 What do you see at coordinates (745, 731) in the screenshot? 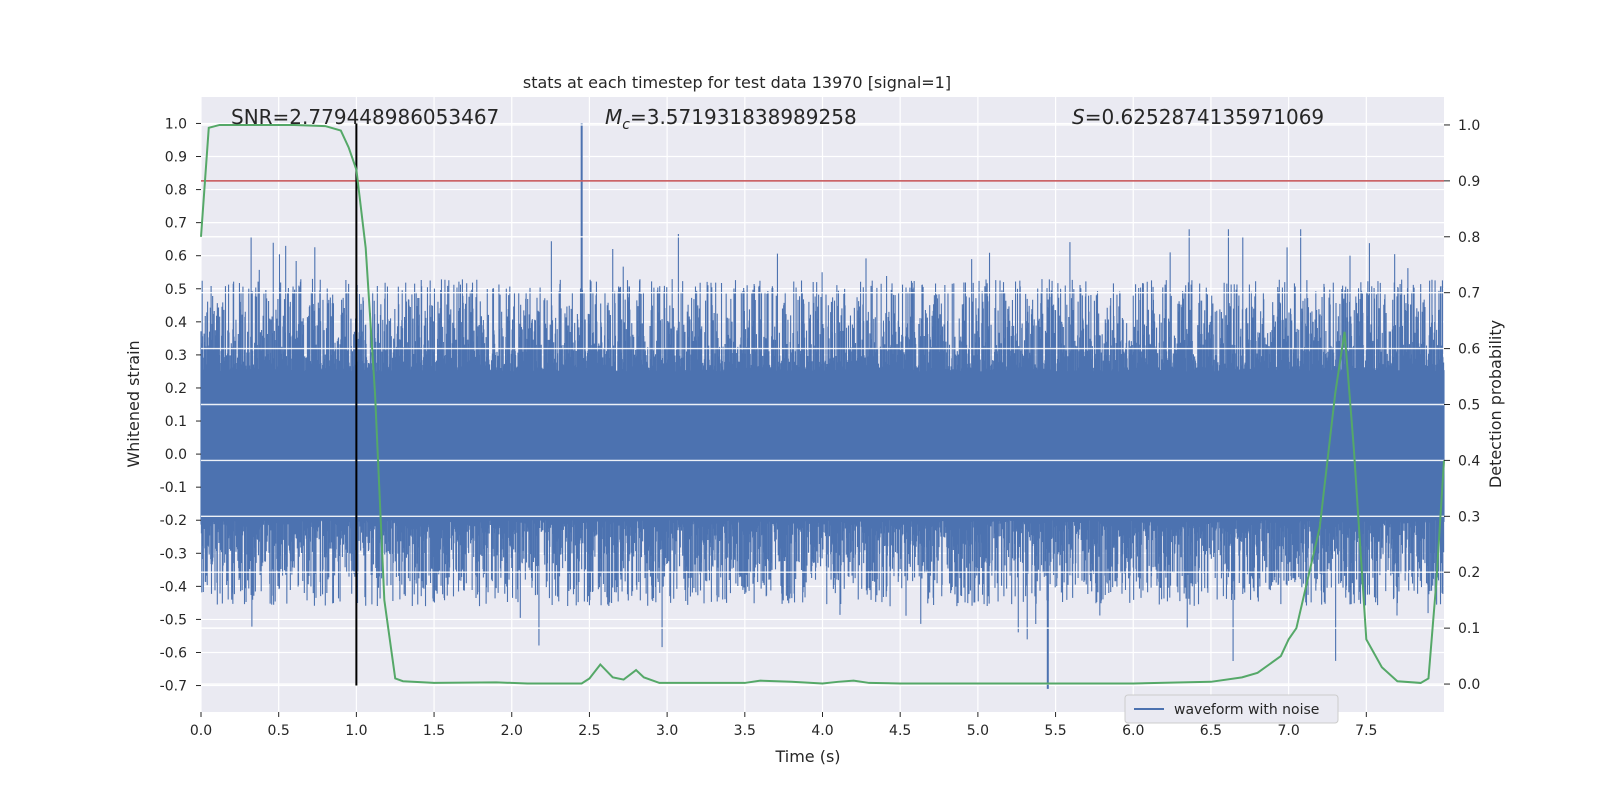
I see `x-tick-label: 3.5` at bounding box center [745, 731].